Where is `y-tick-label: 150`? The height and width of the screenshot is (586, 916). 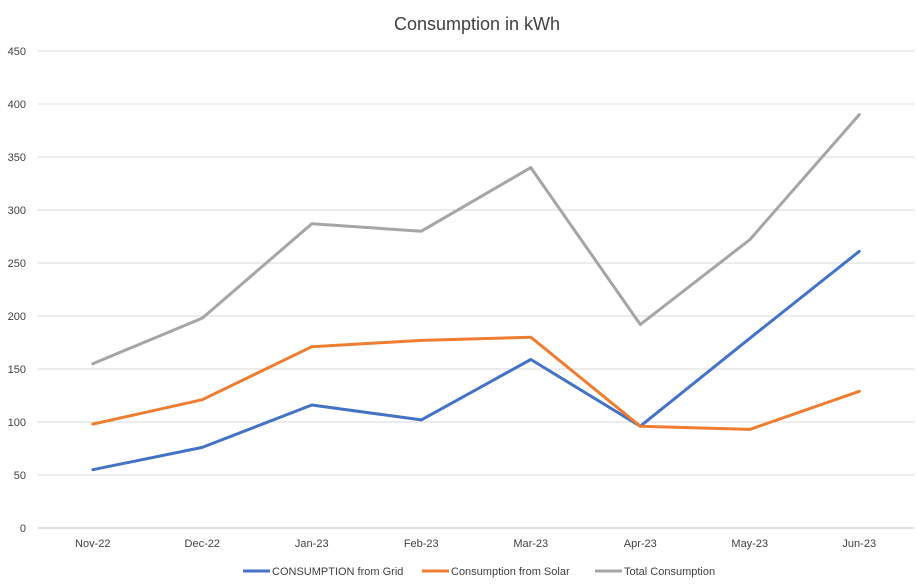
y-tick-label: 150 is located at coordinates (17, 370).